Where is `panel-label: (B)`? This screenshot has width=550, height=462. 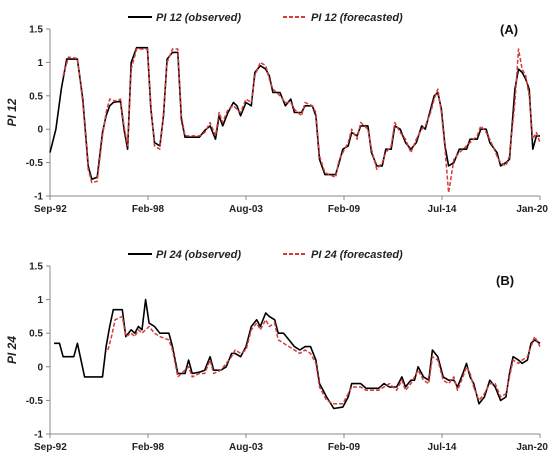
panel-label: (B) is located at coordinates (505, 280).